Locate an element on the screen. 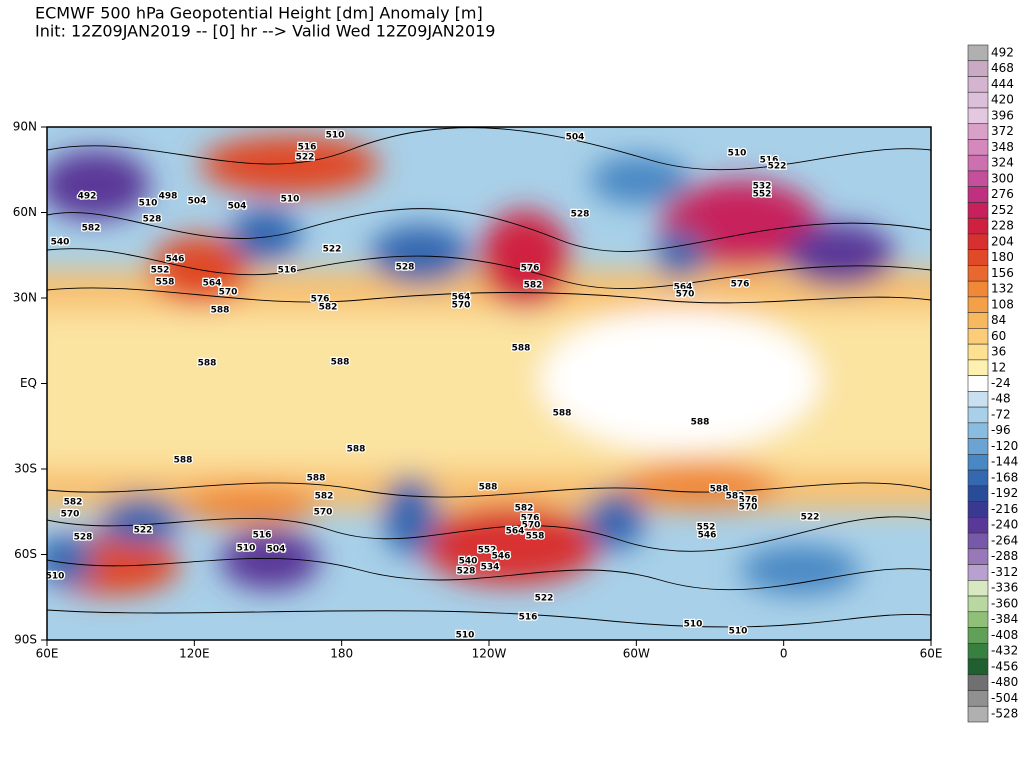  lon-label: 120E is located at coordinates (194, 654).